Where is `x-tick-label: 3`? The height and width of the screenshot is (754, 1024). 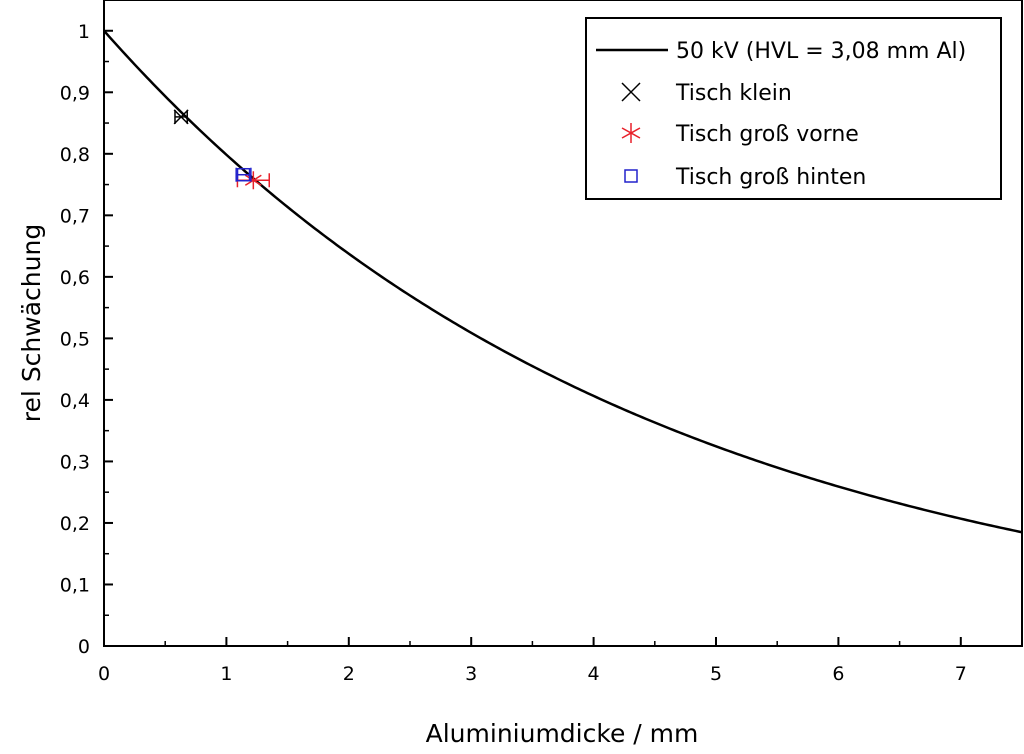 x-tick-label: 3 is located at coordinates (471, 674).